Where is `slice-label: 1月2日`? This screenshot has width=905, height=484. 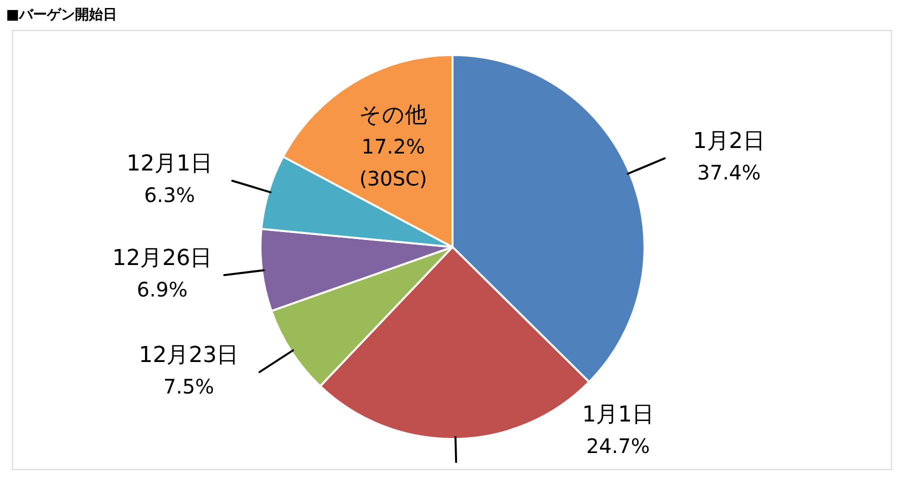 slice-label: 1月2日 is located at coordinates (728, 141).